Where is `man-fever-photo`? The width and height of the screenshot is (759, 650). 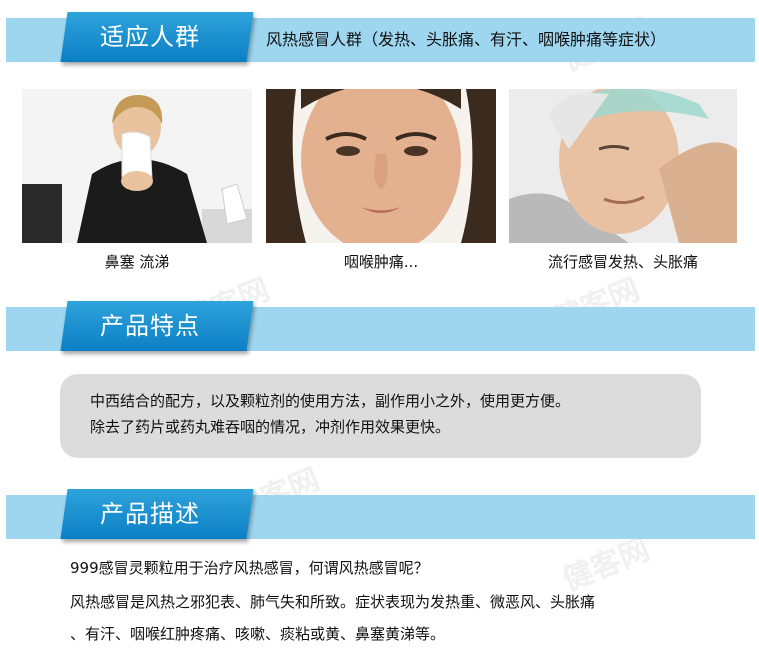 man-fever-photo is located at coordinates (623, 166).